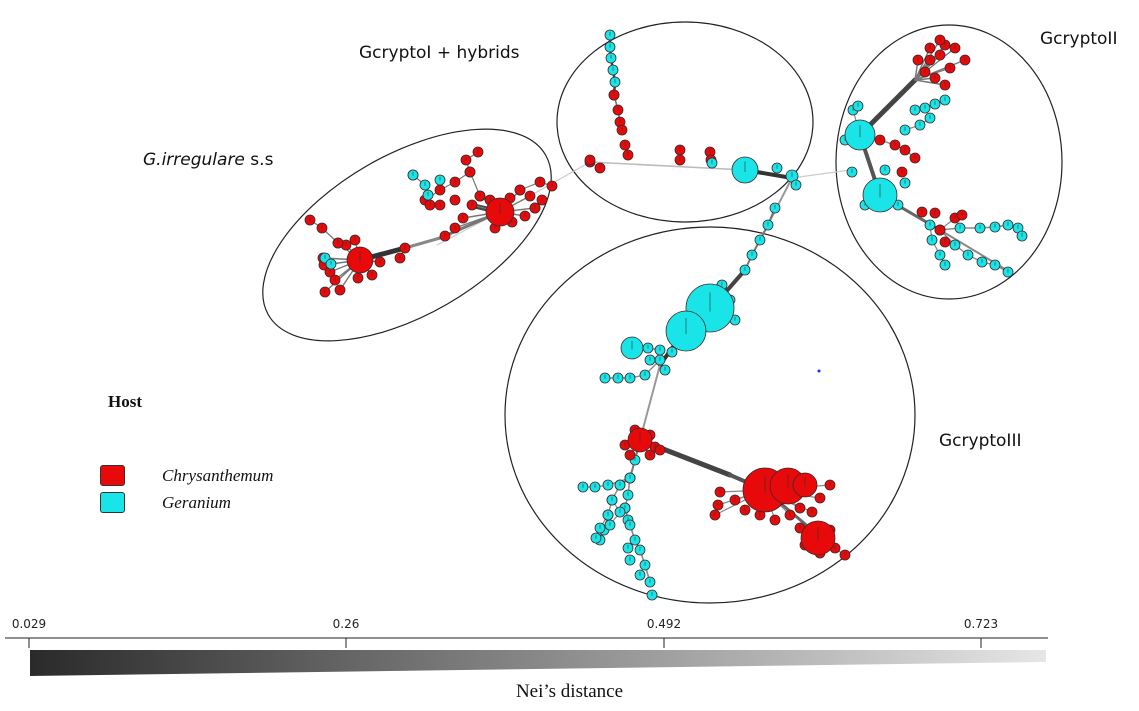  I want to click on distance-scale, so click(526, 656).